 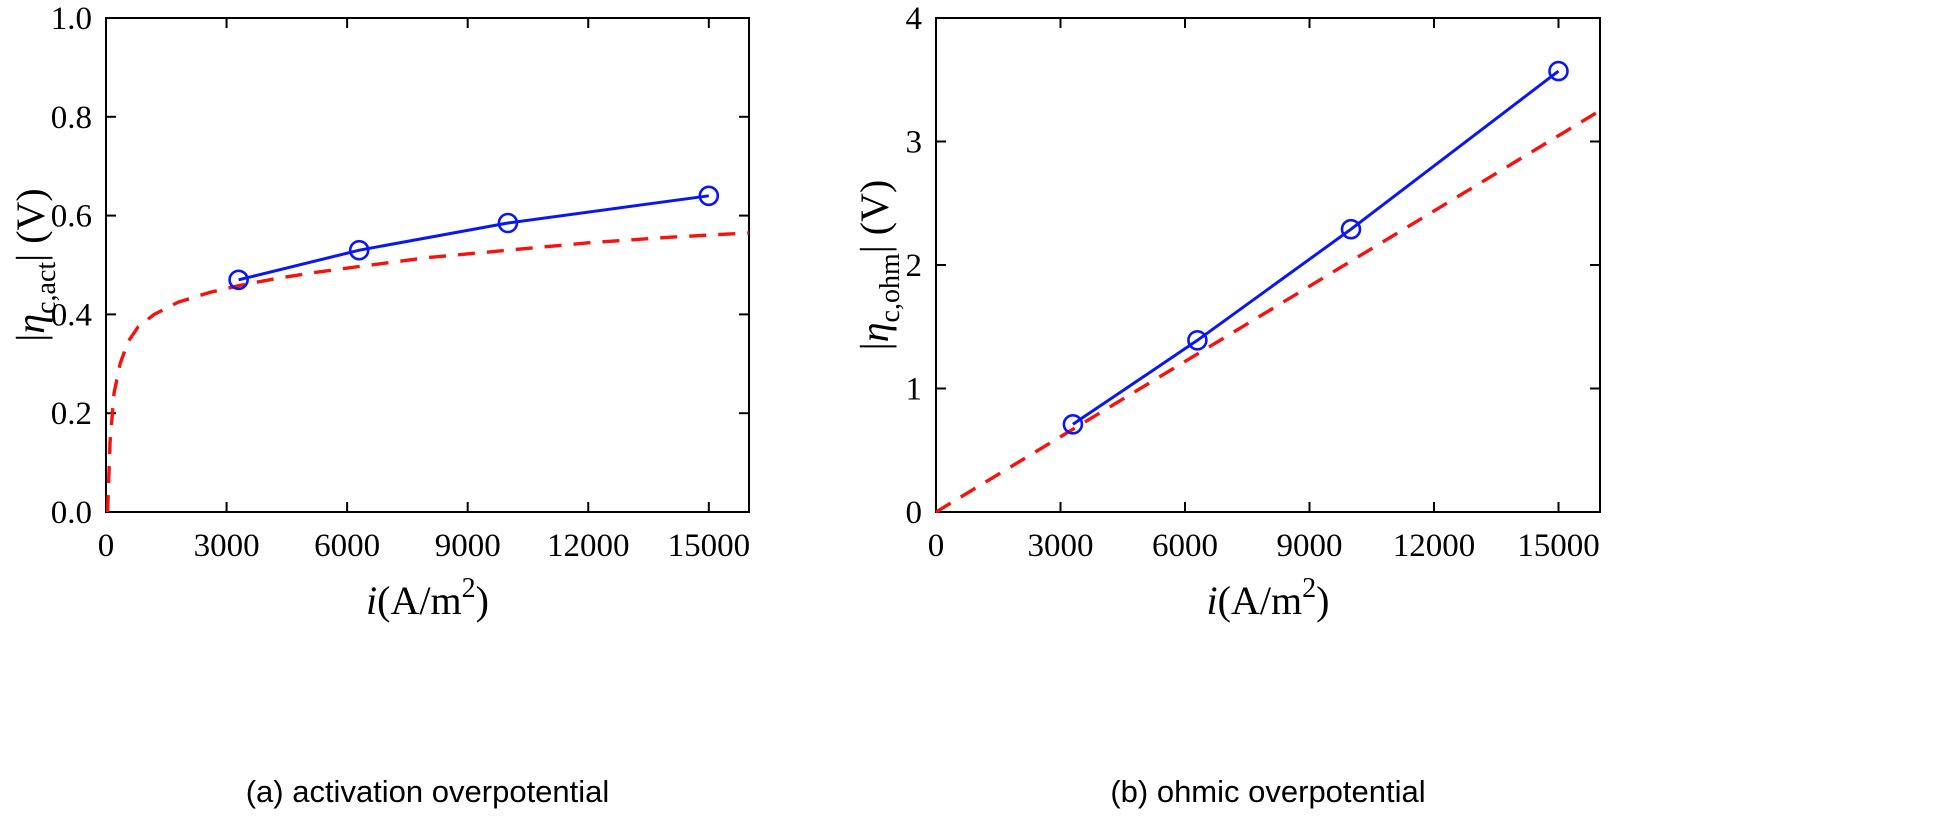 What do you see at coordinates (71, 118) in the screenshot?
I see `y-tick-label: 0.8` at bounding box center [71, 118].